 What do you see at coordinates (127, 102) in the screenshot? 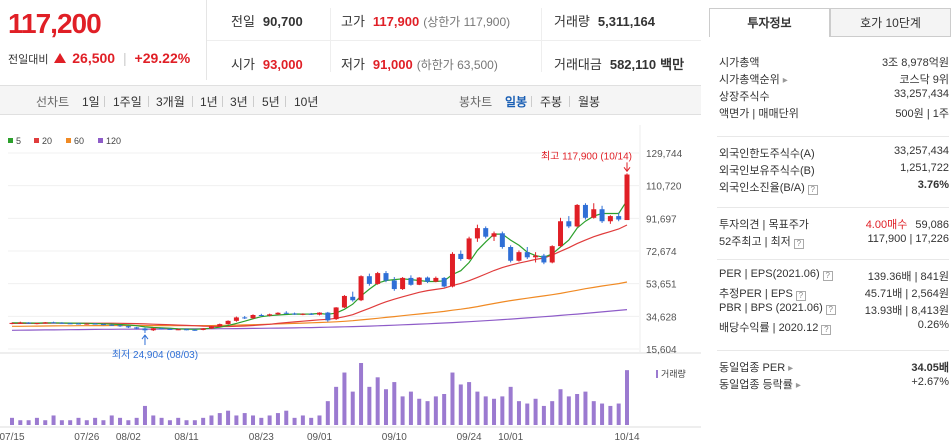
I see `period-1w: 1주일` at bounding box center [127, 102].